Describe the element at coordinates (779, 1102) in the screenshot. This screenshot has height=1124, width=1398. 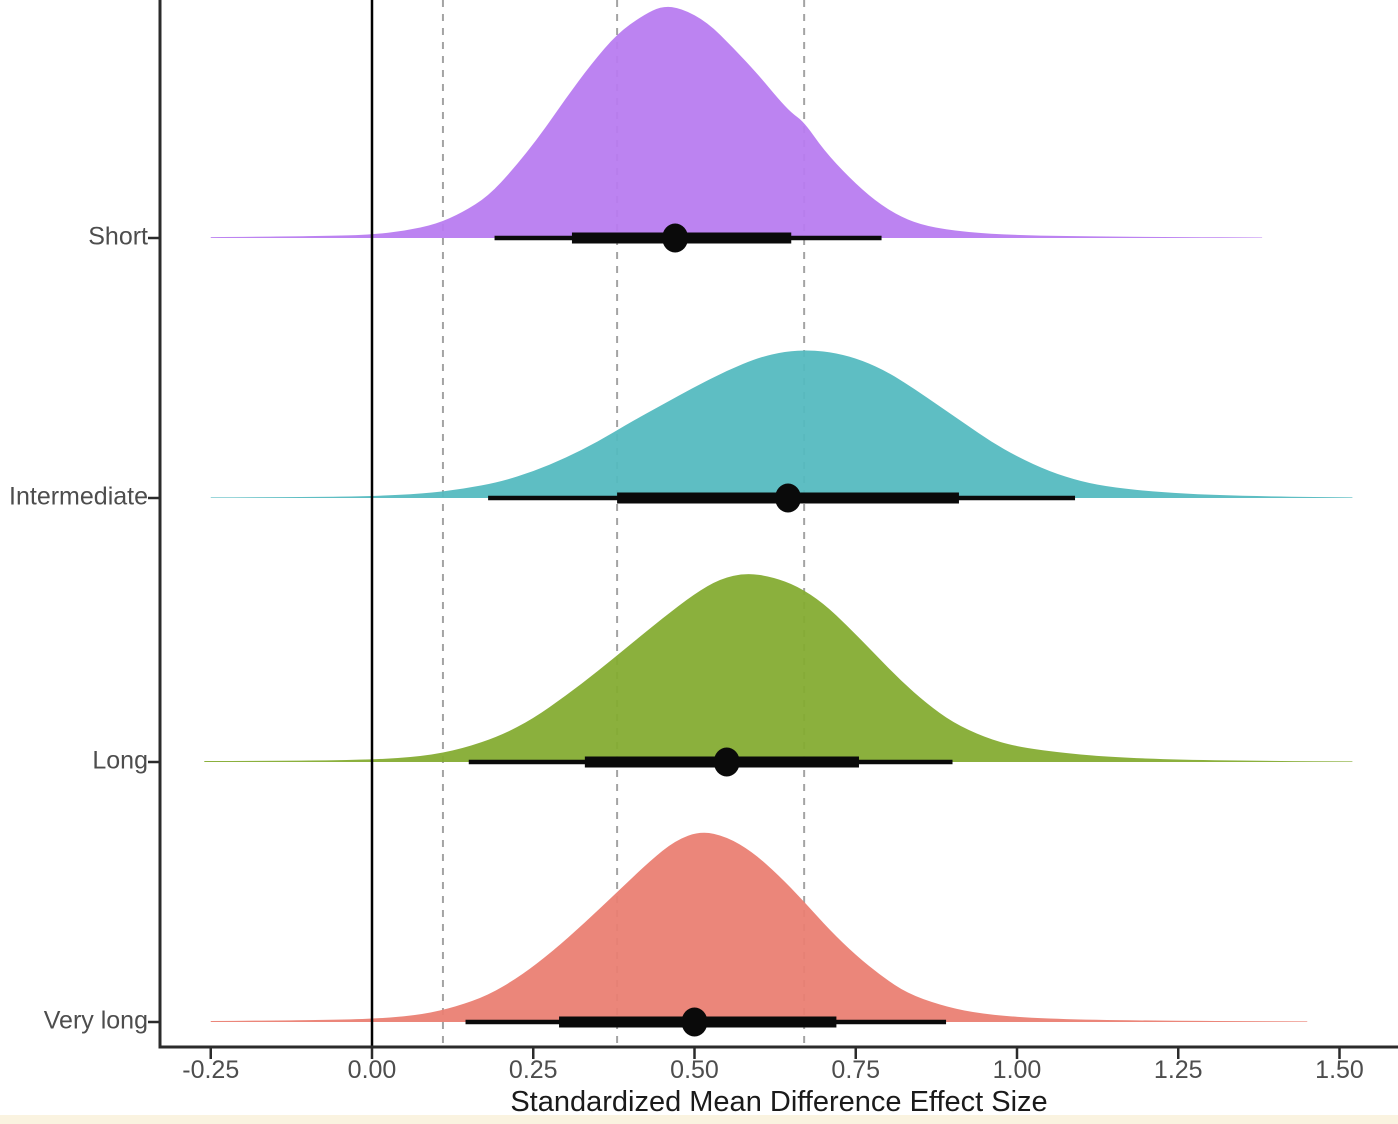
I see `x-axis-title: Standardized Mean Difference Effect Size` at that location.